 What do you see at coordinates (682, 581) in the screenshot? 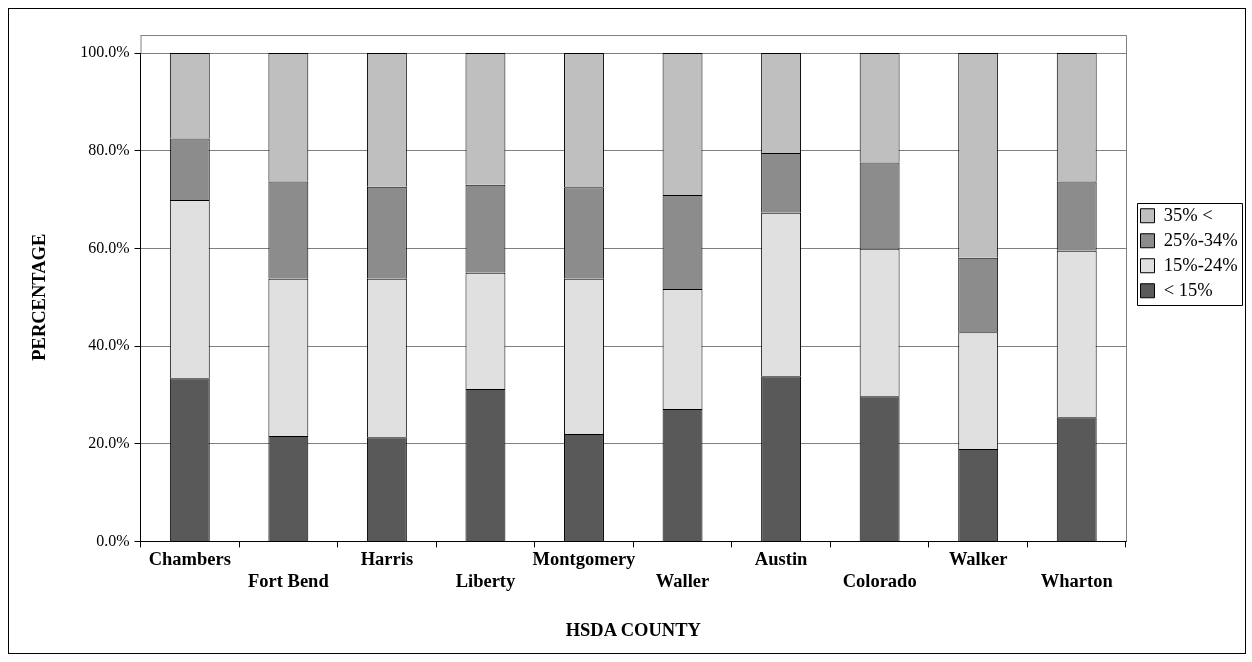
I see `x-tick-label: Waller` at bounding box center [682, 581].